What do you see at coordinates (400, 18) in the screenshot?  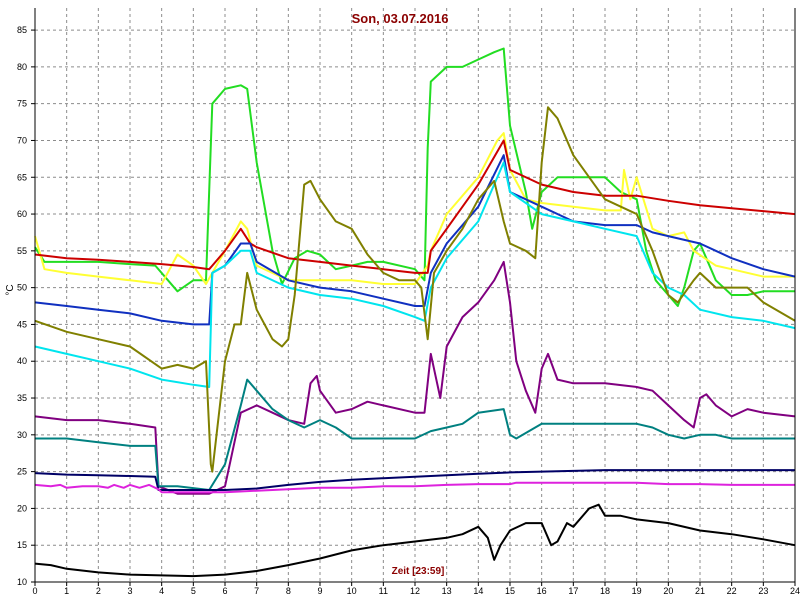 I see `chart-title: Son, 03.07.2016` at bounding box center [400, 18].